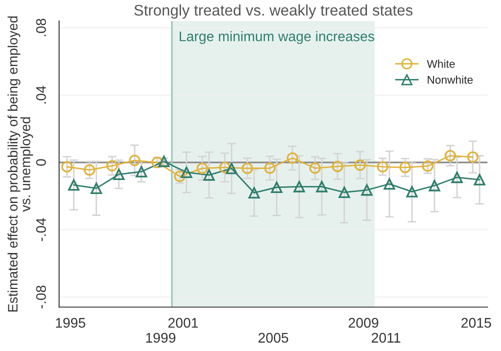 The width and height of the screenshot is (501, 351). What do you see at coordinates (386, 337) in the screenshot?
I see `x-tick-label: 2011` at bounding box center [386, 337].